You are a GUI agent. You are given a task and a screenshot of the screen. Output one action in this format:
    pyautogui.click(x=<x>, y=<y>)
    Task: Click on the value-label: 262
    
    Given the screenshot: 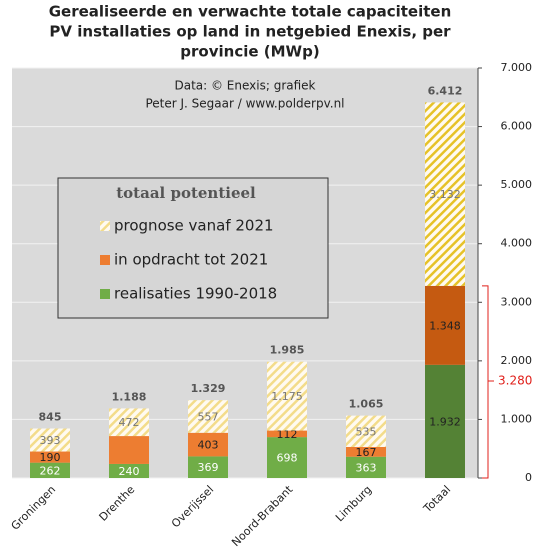 What is the action you would take?
    pyautogui.click(x=50, y=470)
    